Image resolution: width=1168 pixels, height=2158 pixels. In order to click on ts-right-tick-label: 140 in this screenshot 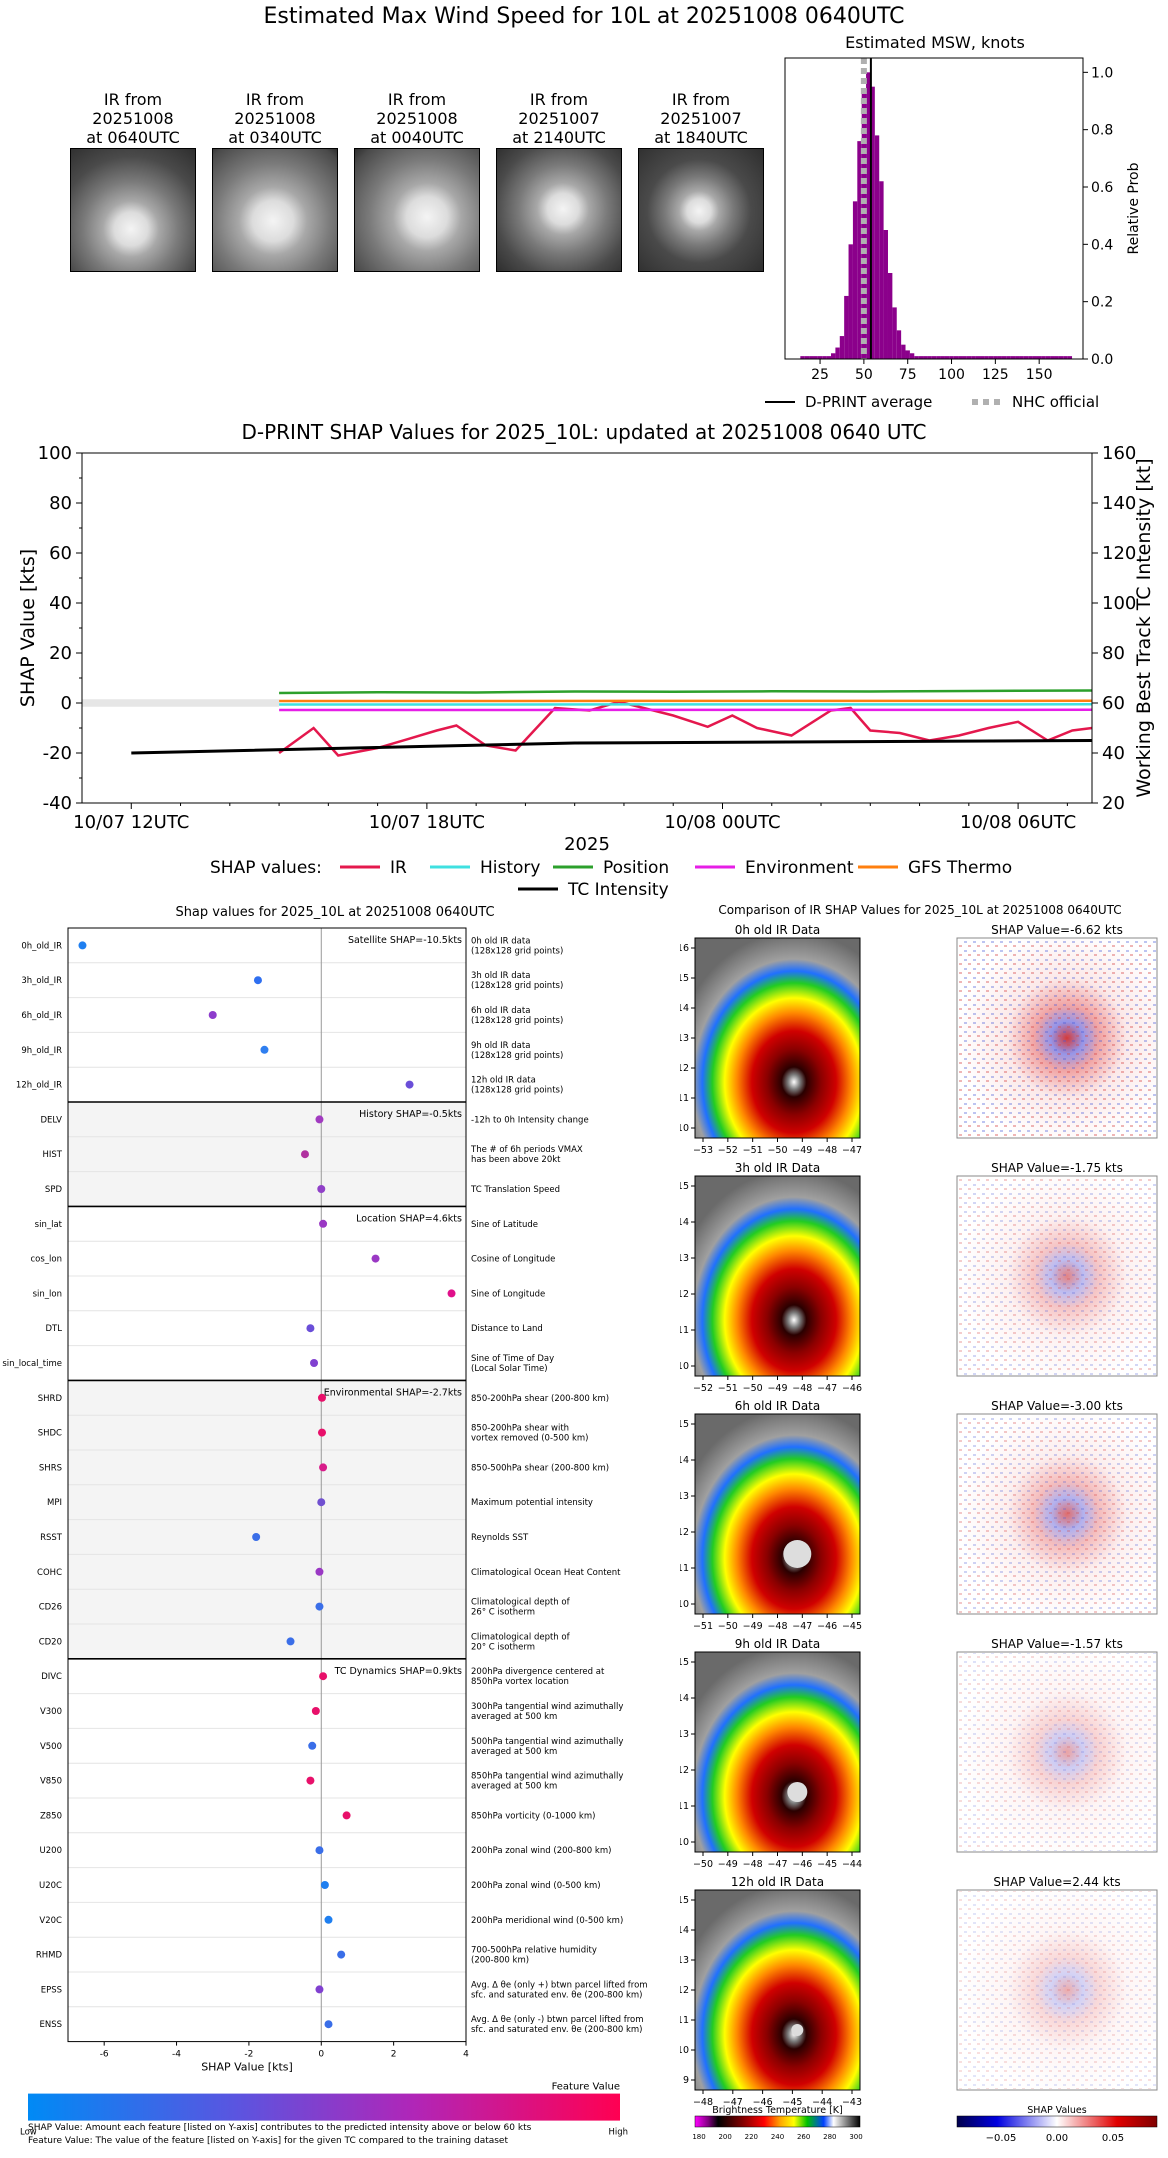, I will do `click(1119, 503)`.